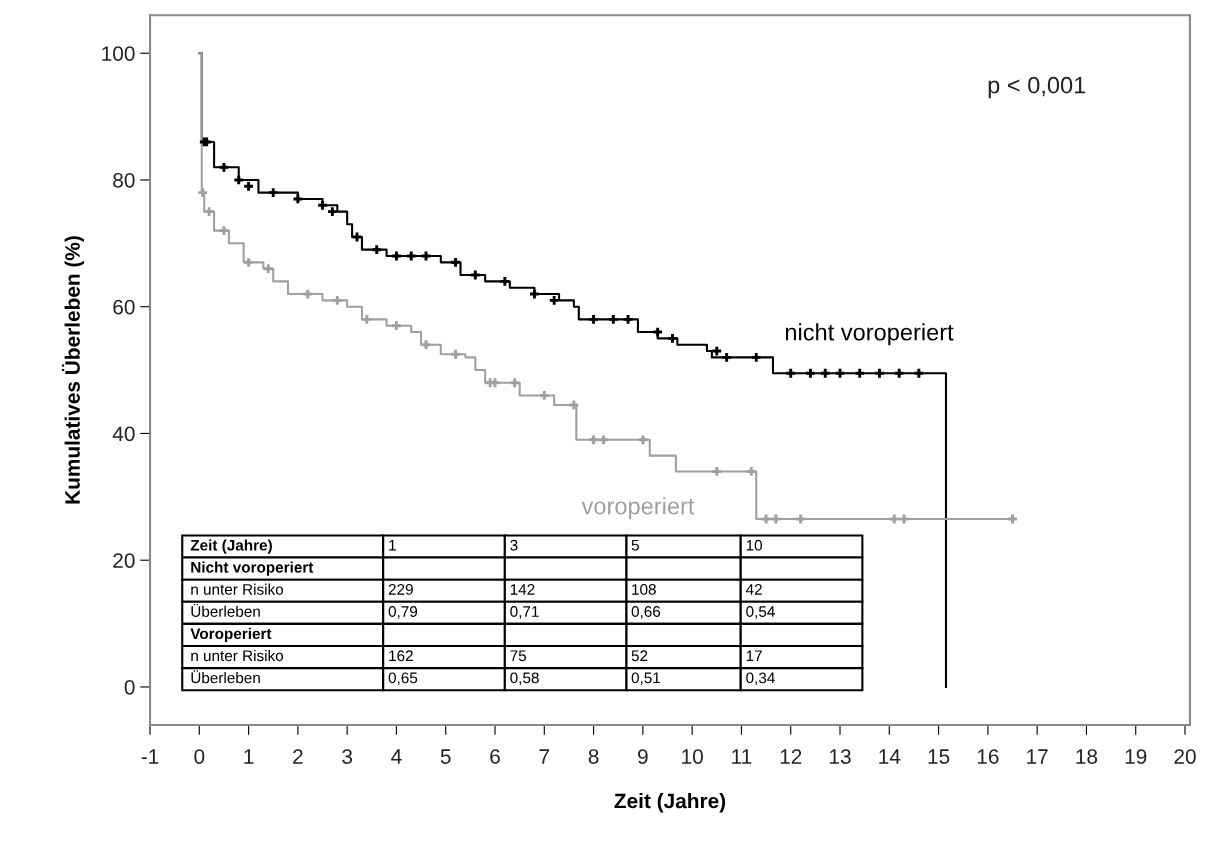  I want to click on y-axis-title: Kumulatives Überleben (%), so click(73, 370).